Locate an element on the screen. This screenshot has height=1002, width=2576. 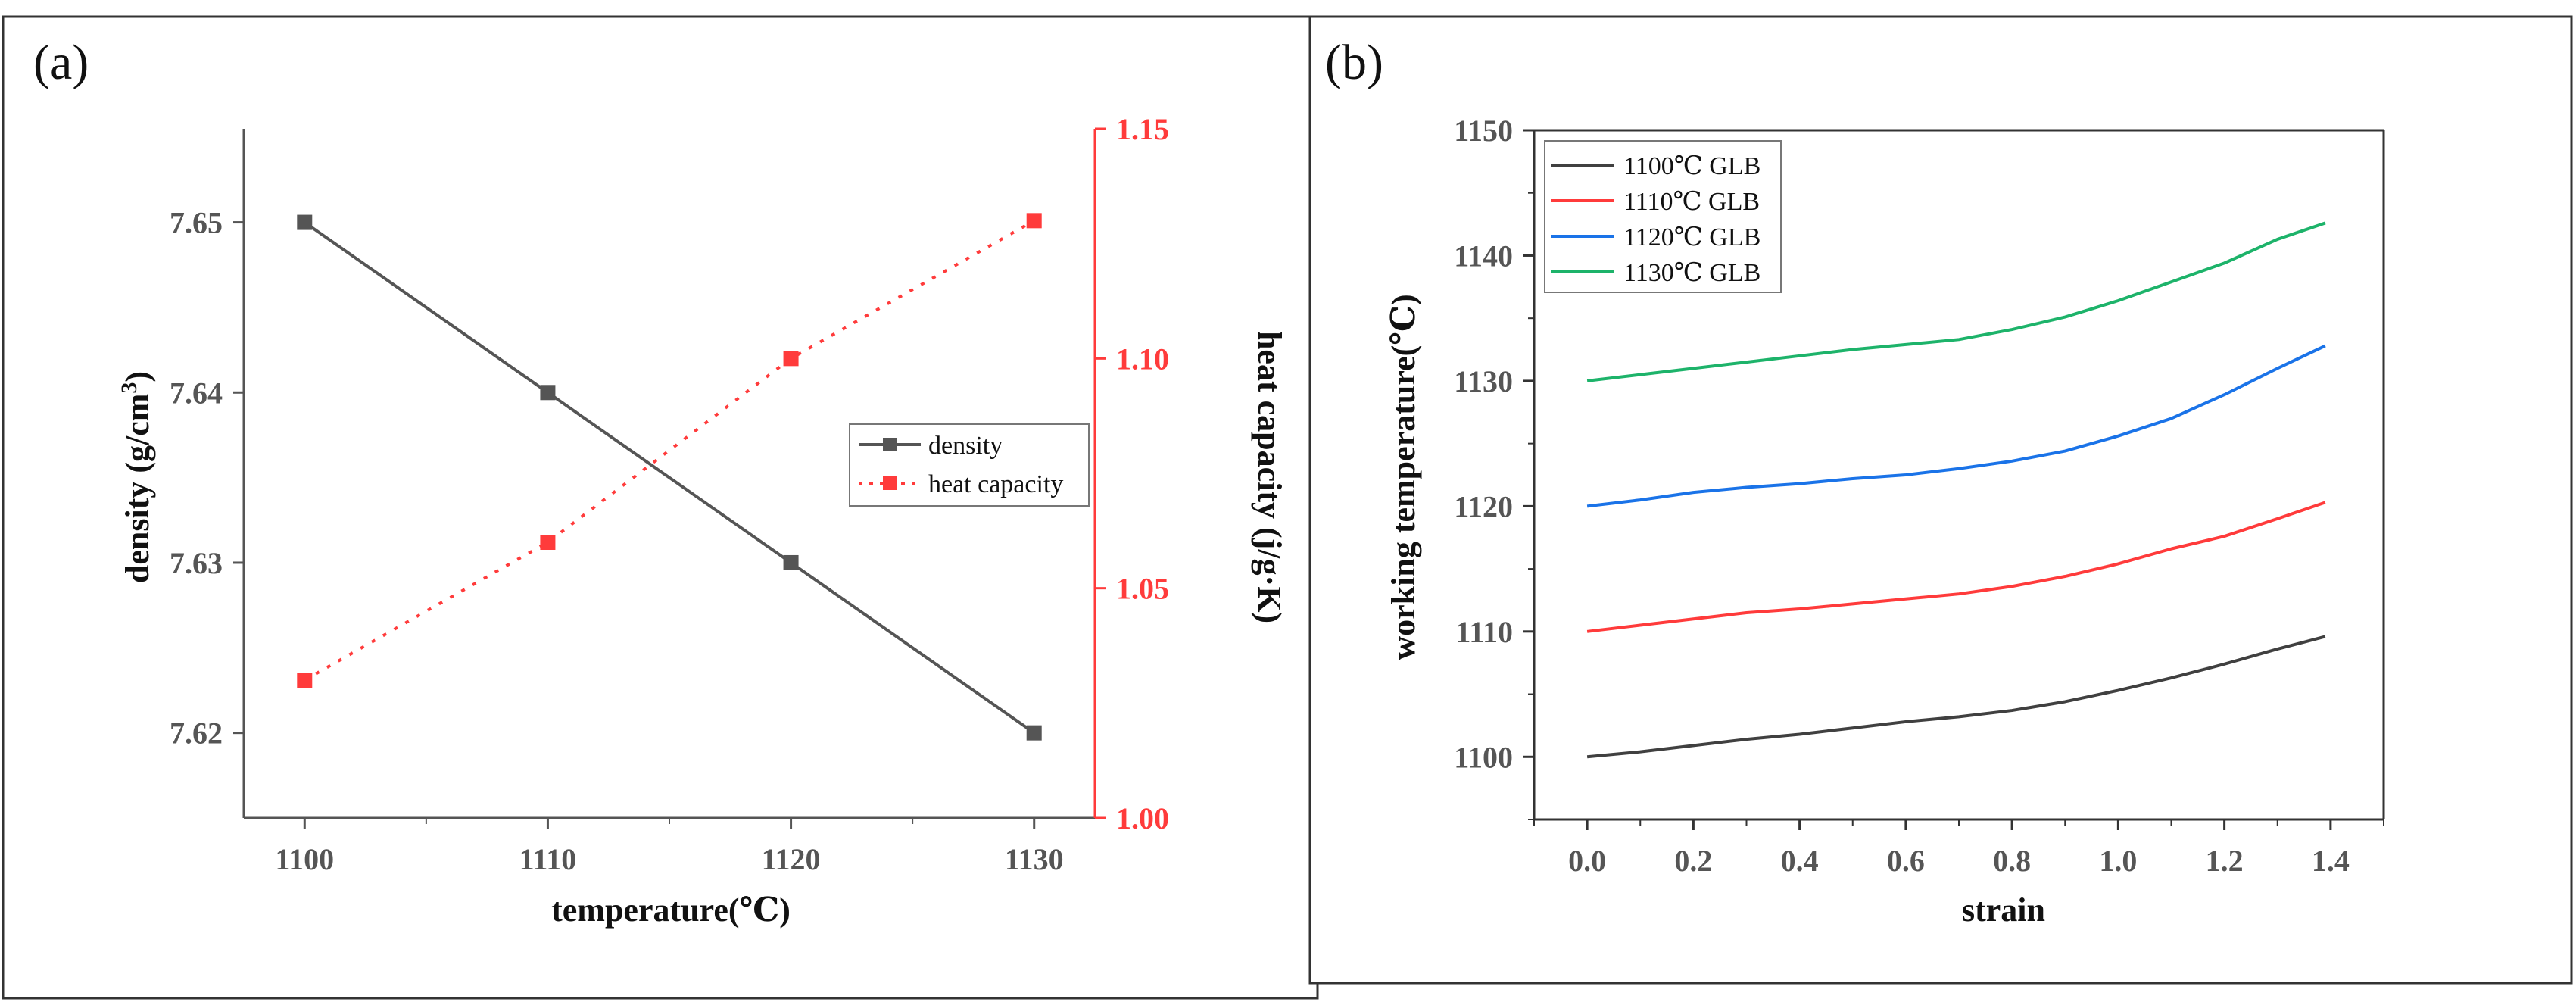
panel-b-legend: 1100℃ GLB 1110℃ GLB 1120℃ GLB 1130℃ GLB is located at coordinates (1663, 216).